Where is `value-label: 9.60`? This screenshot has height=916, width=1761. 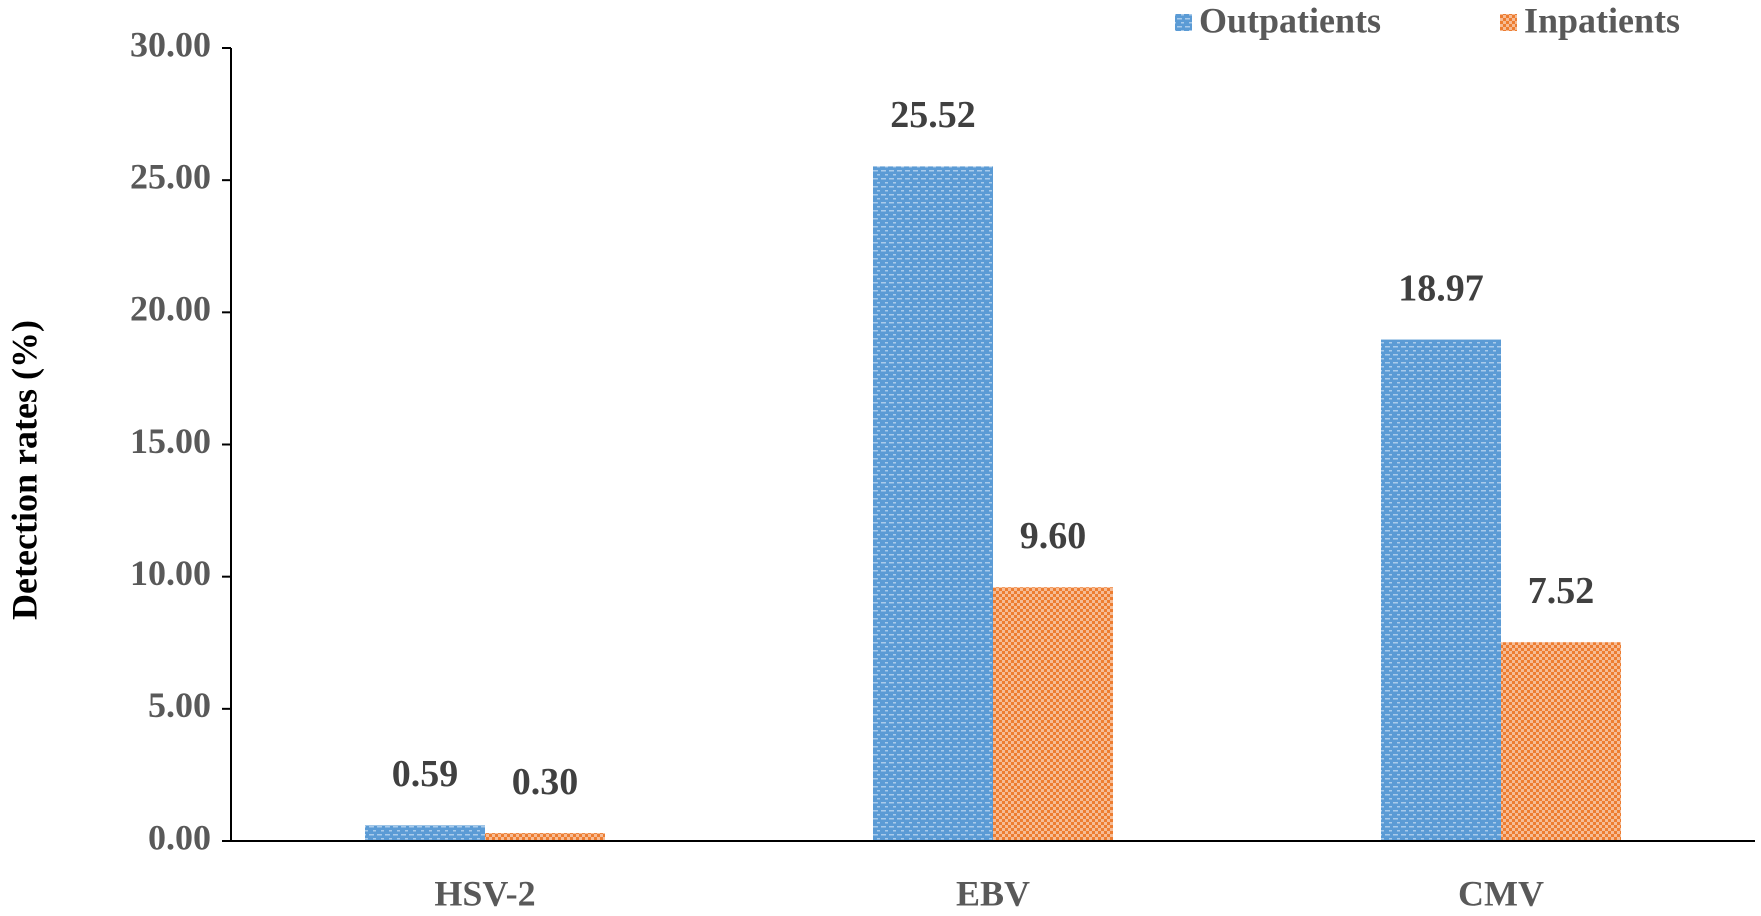
value-label: 9.60 is located at coordinates (1053, 536).